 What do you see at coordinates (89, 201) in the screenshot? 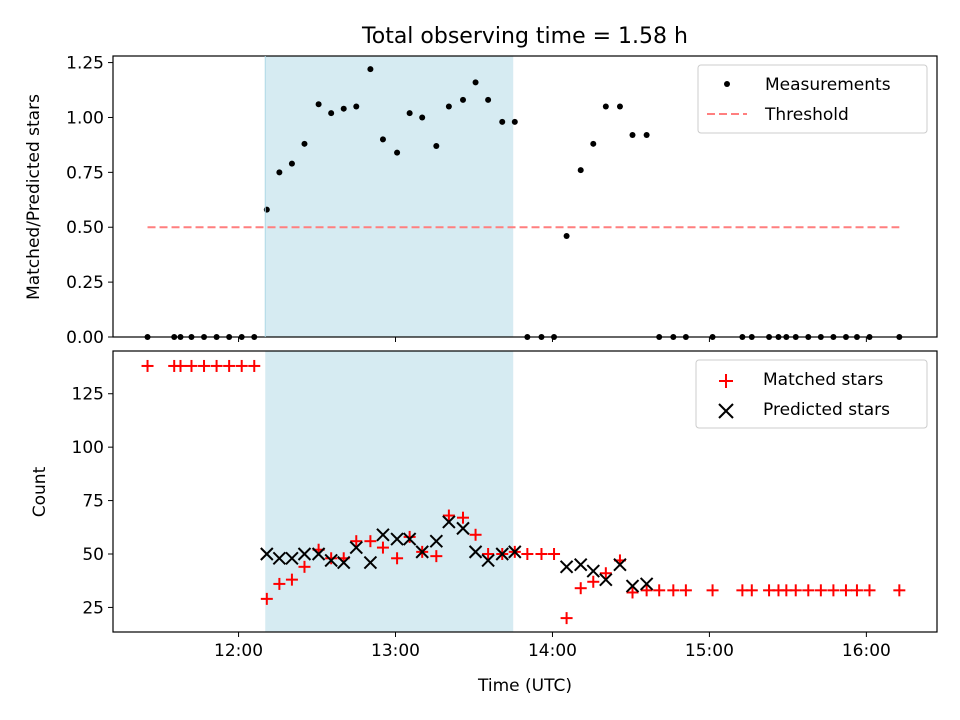
I see `top-y-ticks: 0.00 0.25 0.50 0.75 1.00 1.25` at bounding box center [89, 201].